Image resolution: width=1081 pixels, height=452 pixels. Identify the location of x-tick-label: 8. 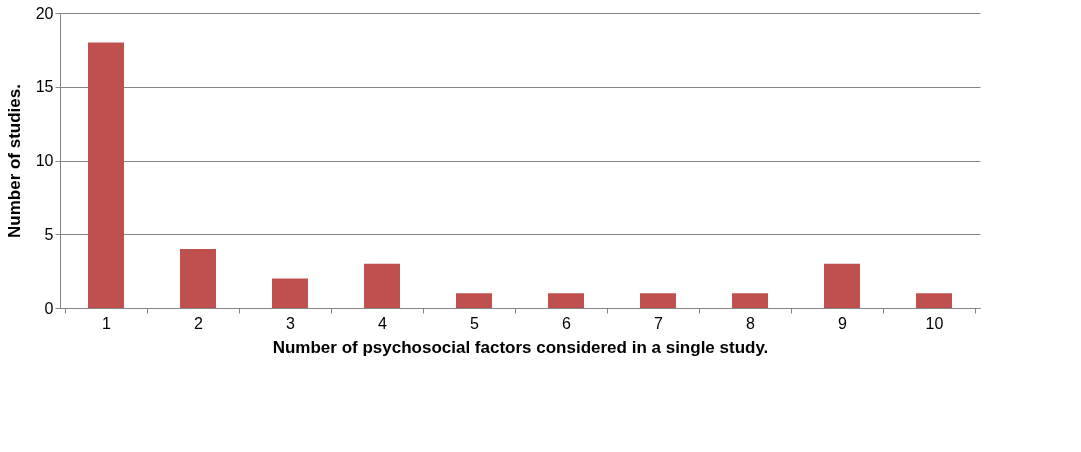
(751, 323).